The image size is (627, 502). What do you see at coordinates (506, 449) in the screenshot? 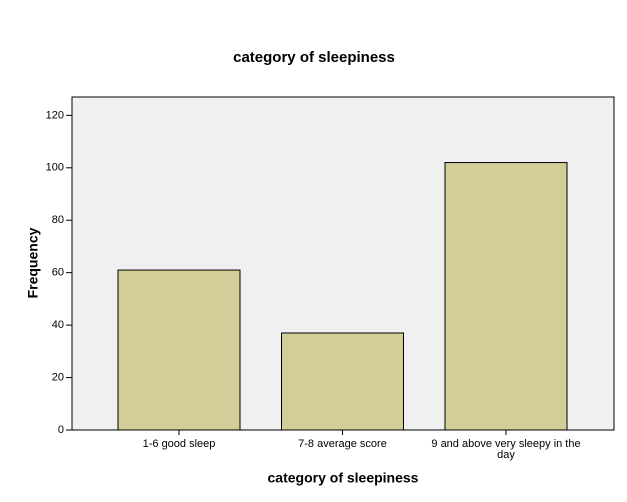
I see `x-tick-label: 9 and above very sleepy in the day` at bounding box center [506, 449].